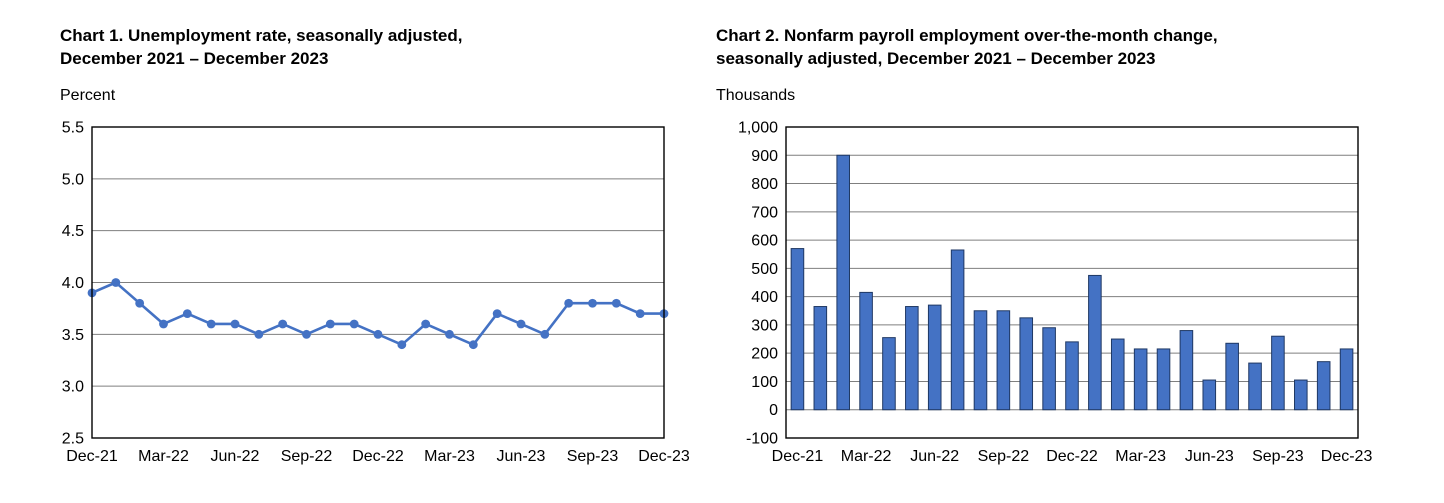  Describe the element at coordinates (194, 59) in the screenshot. I see `chart1-title-line2: December 2021 – December 2023` at that location.